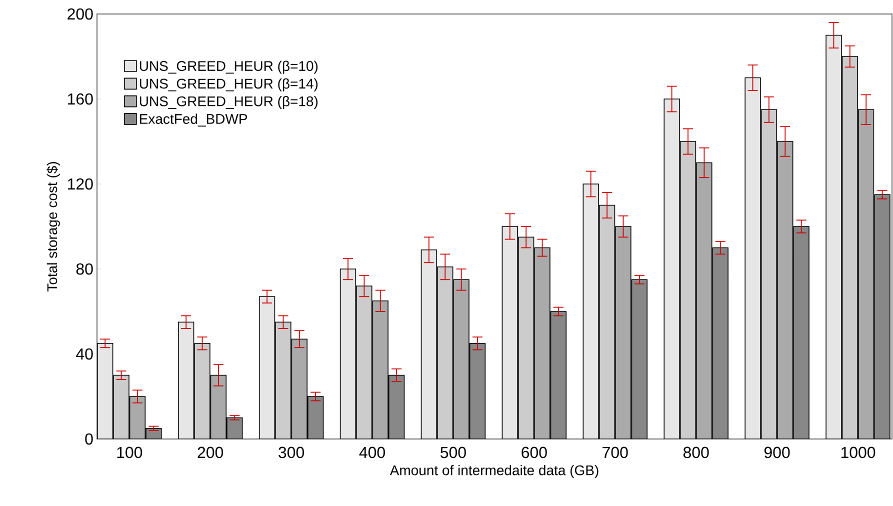 This screenshot has height=506, width=893. Describe the element at coordinates (229, 67) in the screenshot. I see `legend-label: UNS_GREED_HEUR (β=10)` at that location.